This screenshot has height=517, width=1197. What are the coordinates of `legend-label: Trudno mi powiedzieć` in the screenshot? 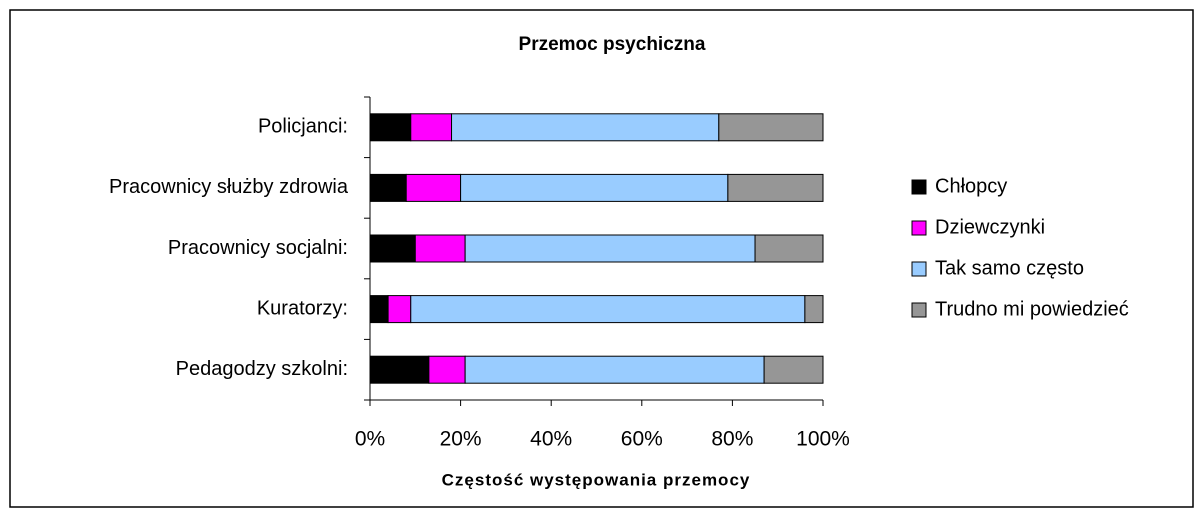 It's located at (1032, 309).